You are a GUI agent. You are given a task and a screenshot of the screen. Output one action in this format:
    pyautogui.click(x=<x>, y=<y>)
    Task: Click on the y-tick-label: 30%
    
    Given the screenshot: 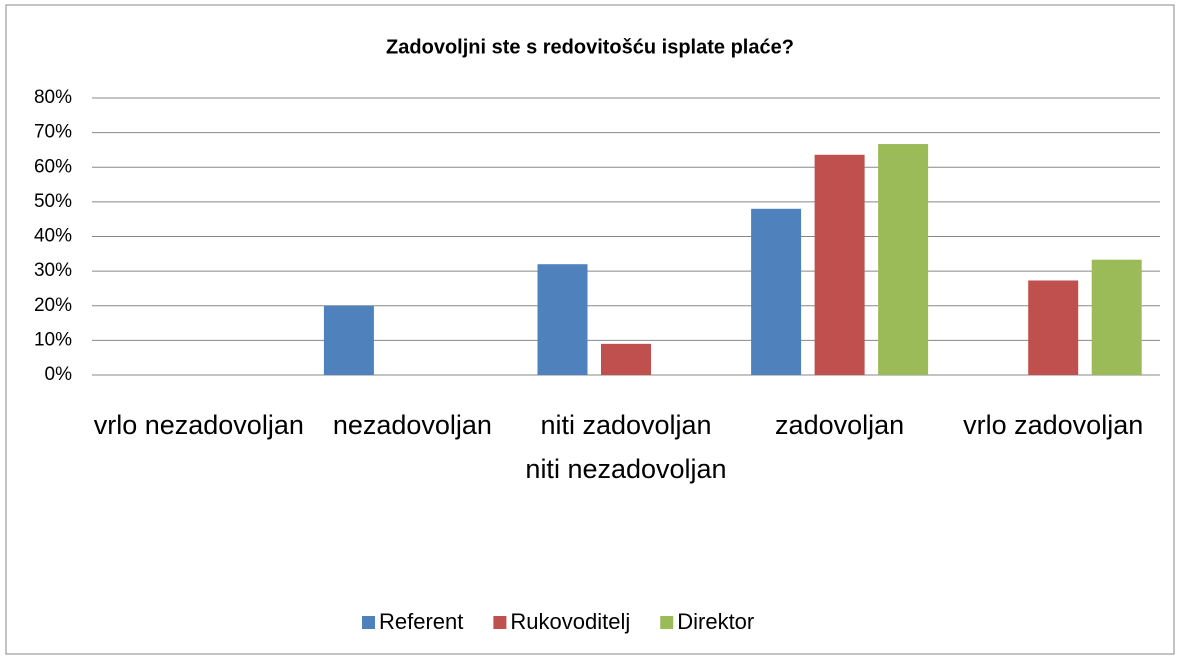 What is the action you would take?
    pyautogui.click(x=53, y=270)
    